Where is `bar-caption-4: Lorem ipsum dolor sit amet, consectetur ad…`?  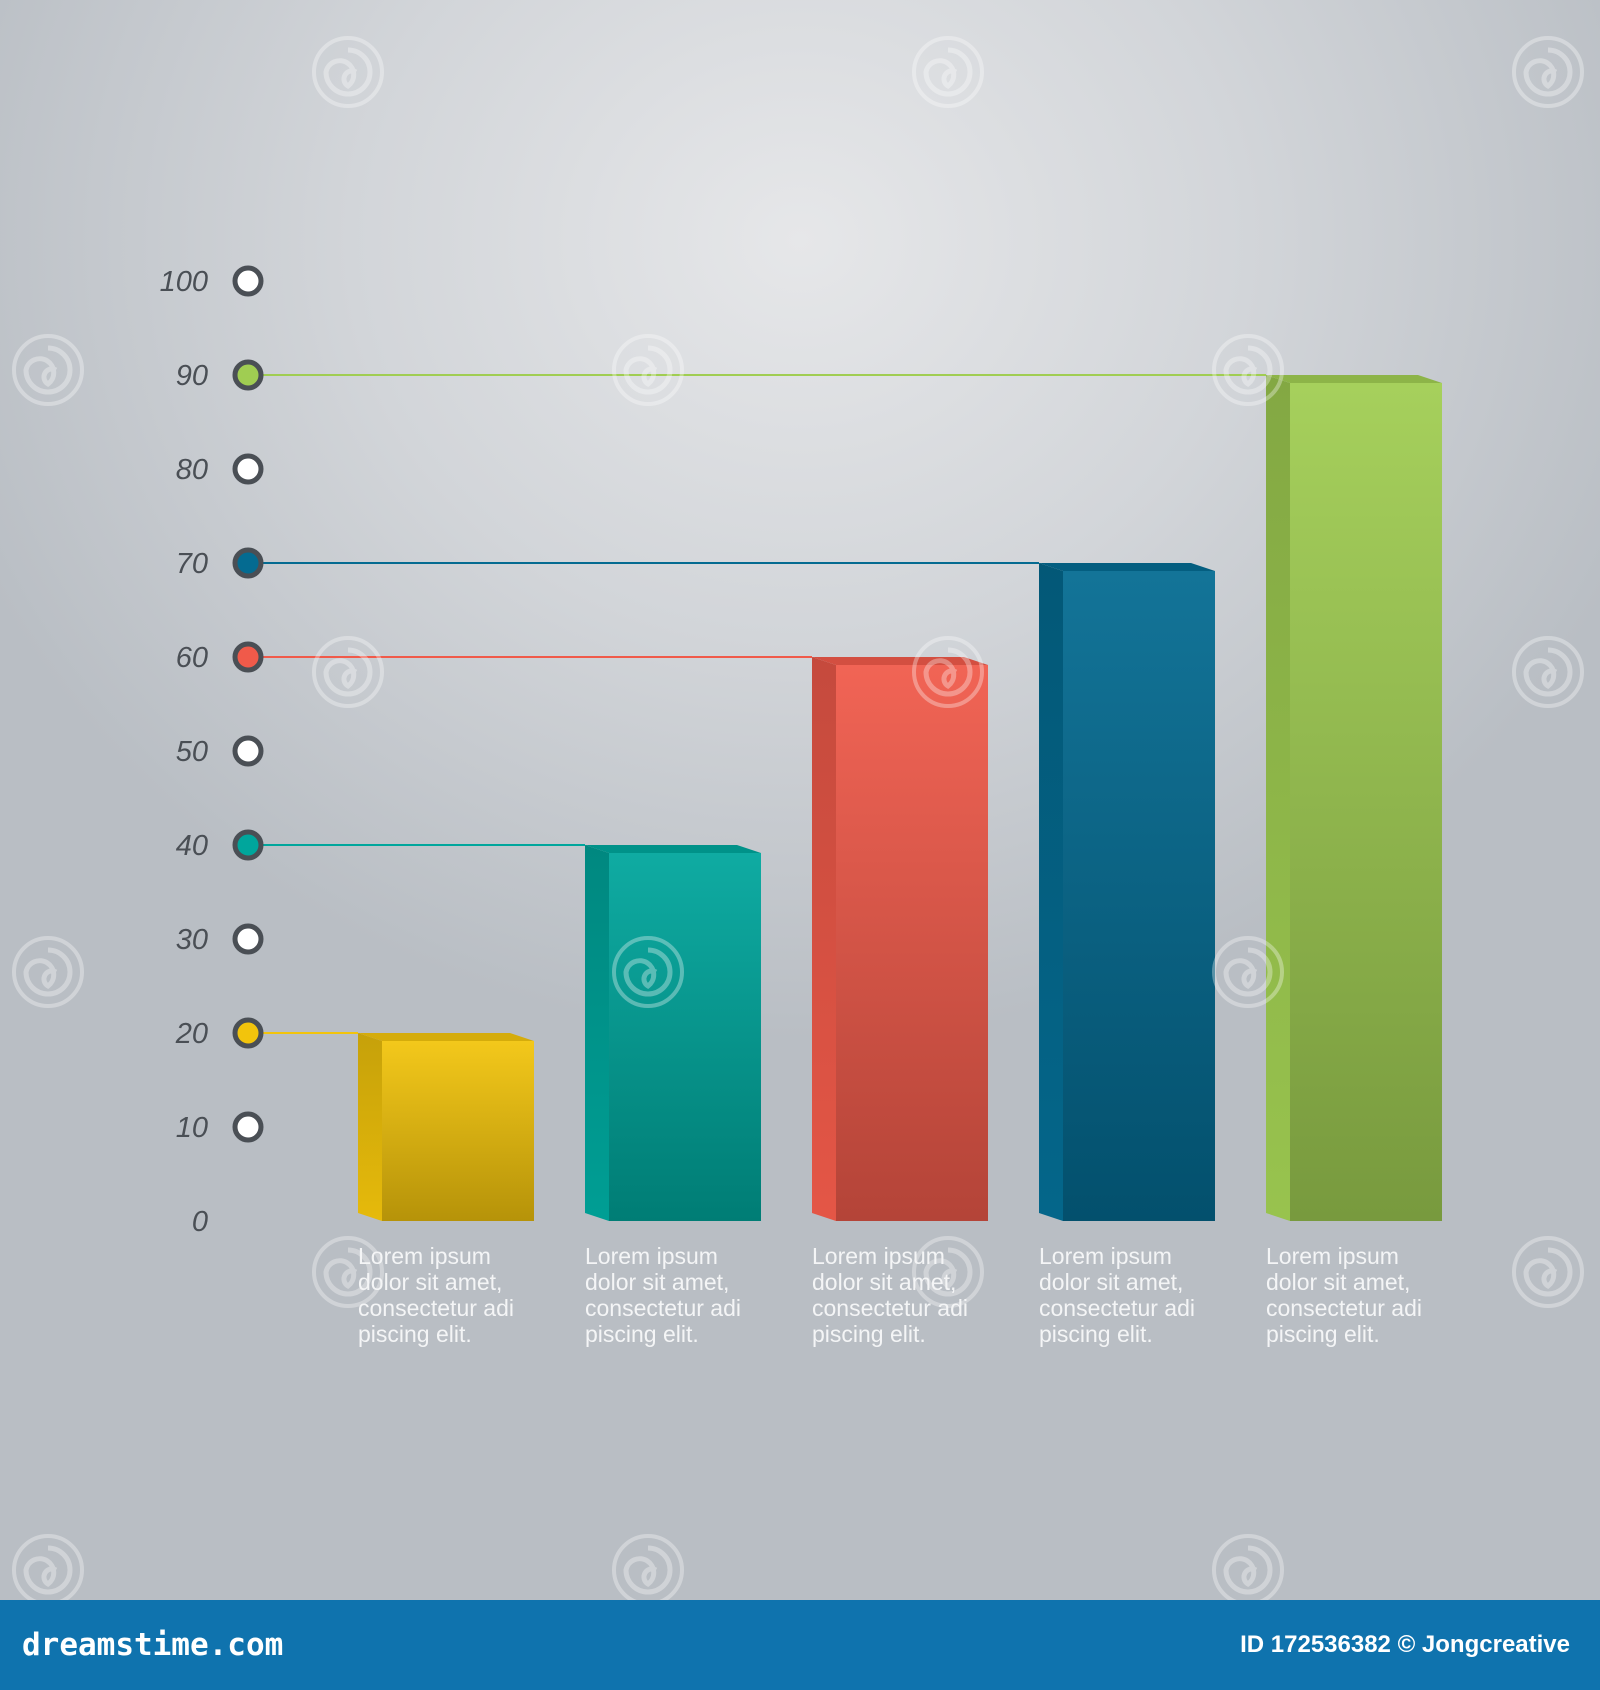
bar-caption-4: Lorem ipsum dolor sit amet, consectetur ad… is located at coordinates (1139, 1295).